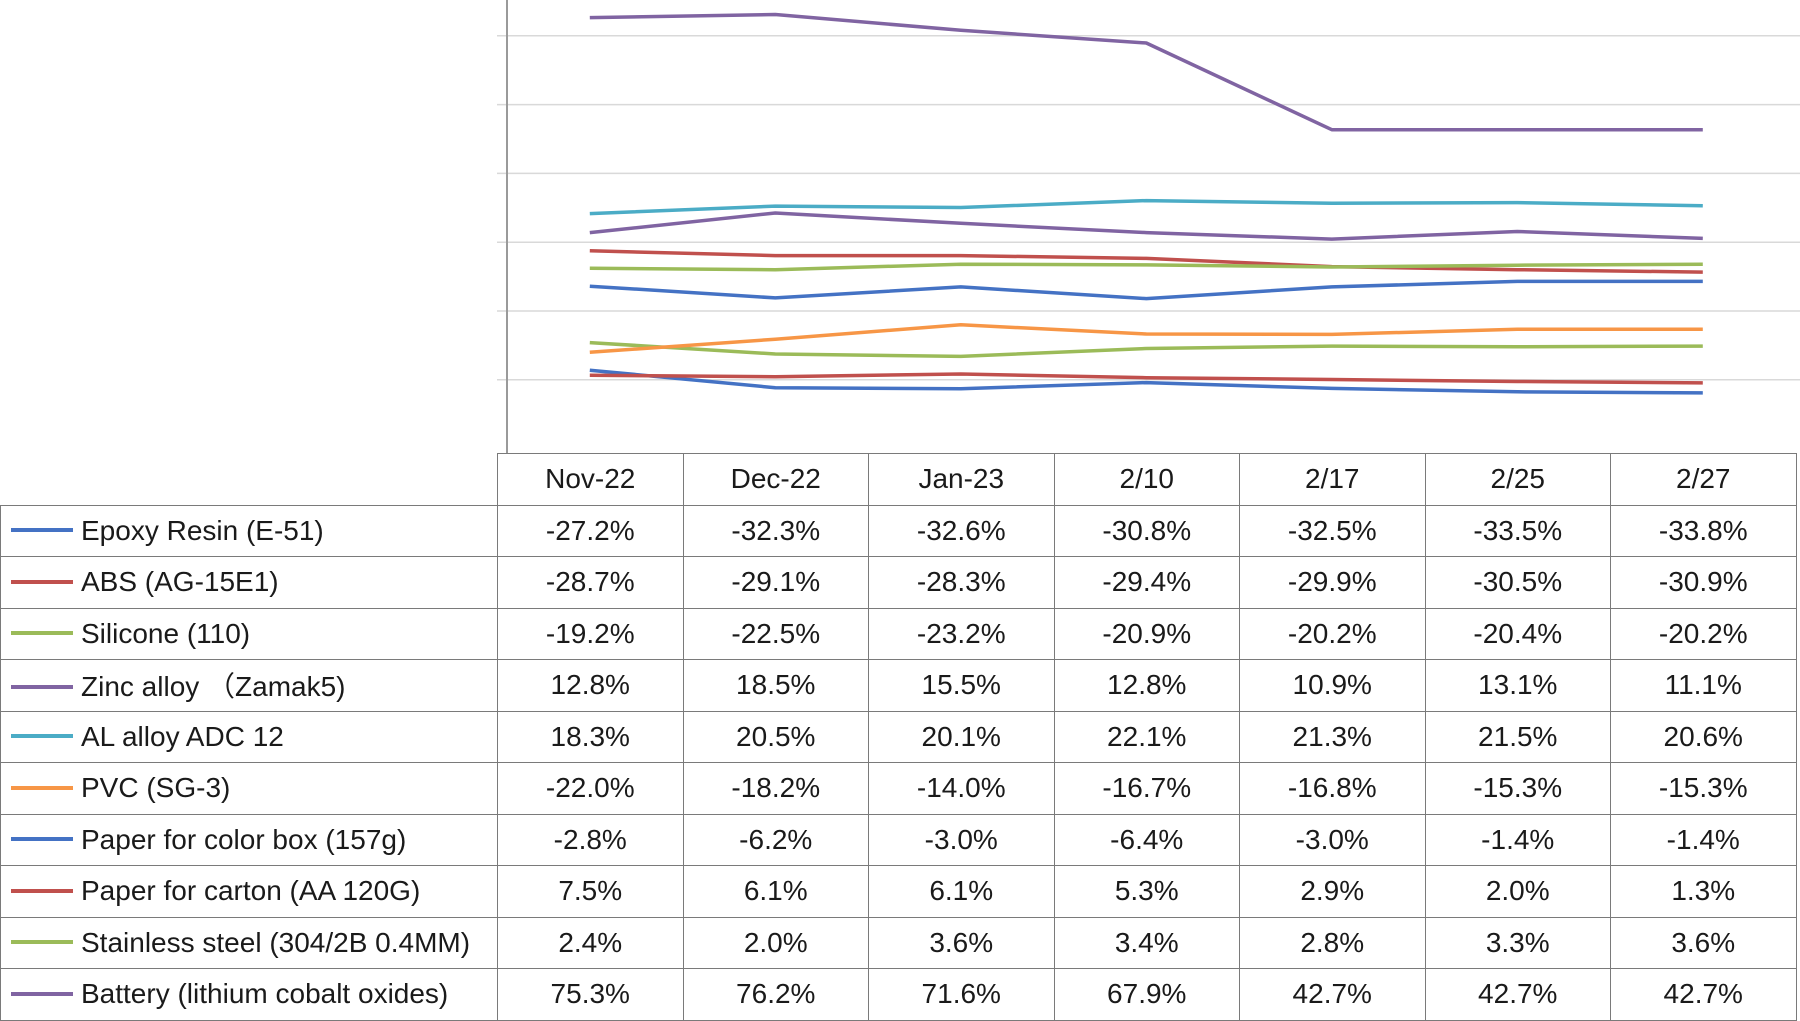 Image resolution: width=1800 pixels, height=1021 pixels. I want to click on value-cell: -32.5%, so click(1332, 530).